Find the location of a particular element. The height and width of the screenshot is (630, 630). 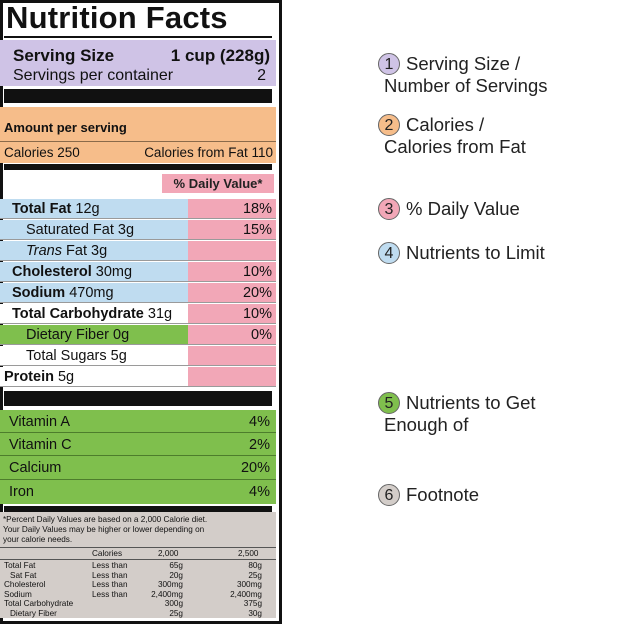

carbohydrate-dv: 10% is located at coordinates (232, 314).